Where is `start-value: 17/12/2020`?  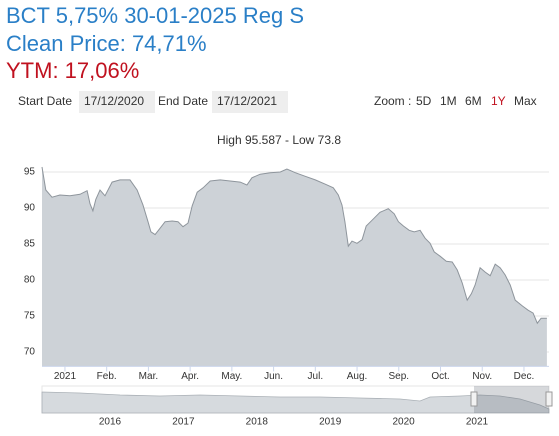 start-value: 17/12/2020 is located at coordinates (114, 101).